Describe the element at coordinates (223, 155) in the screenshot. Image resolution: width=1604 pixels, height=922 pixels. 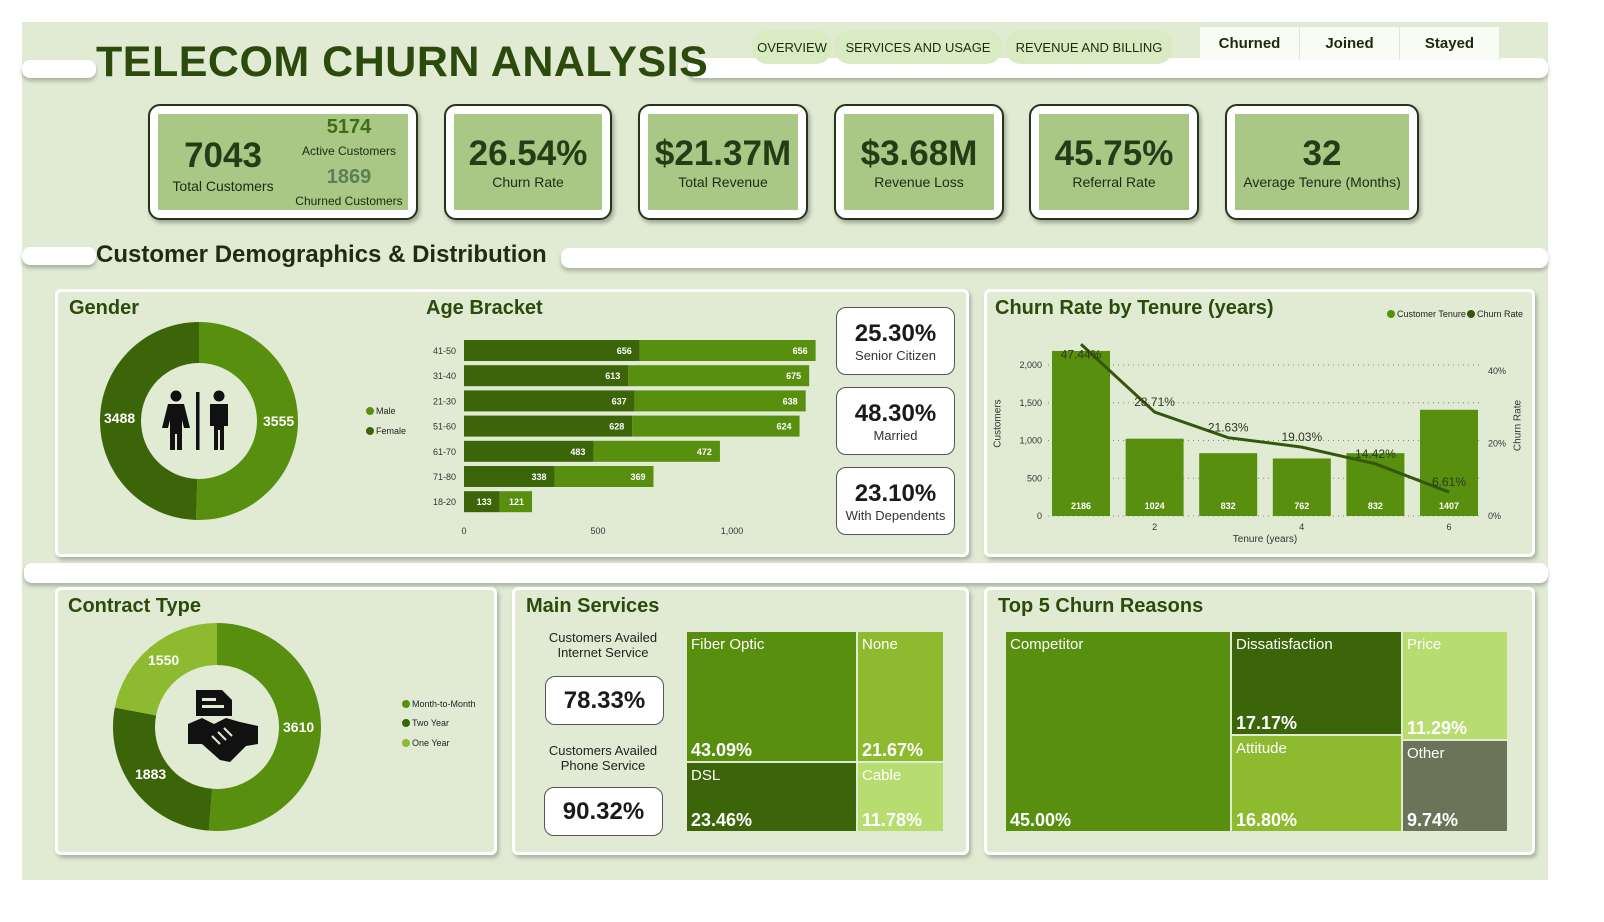
I see `total-customers-value: 7043` at that location.